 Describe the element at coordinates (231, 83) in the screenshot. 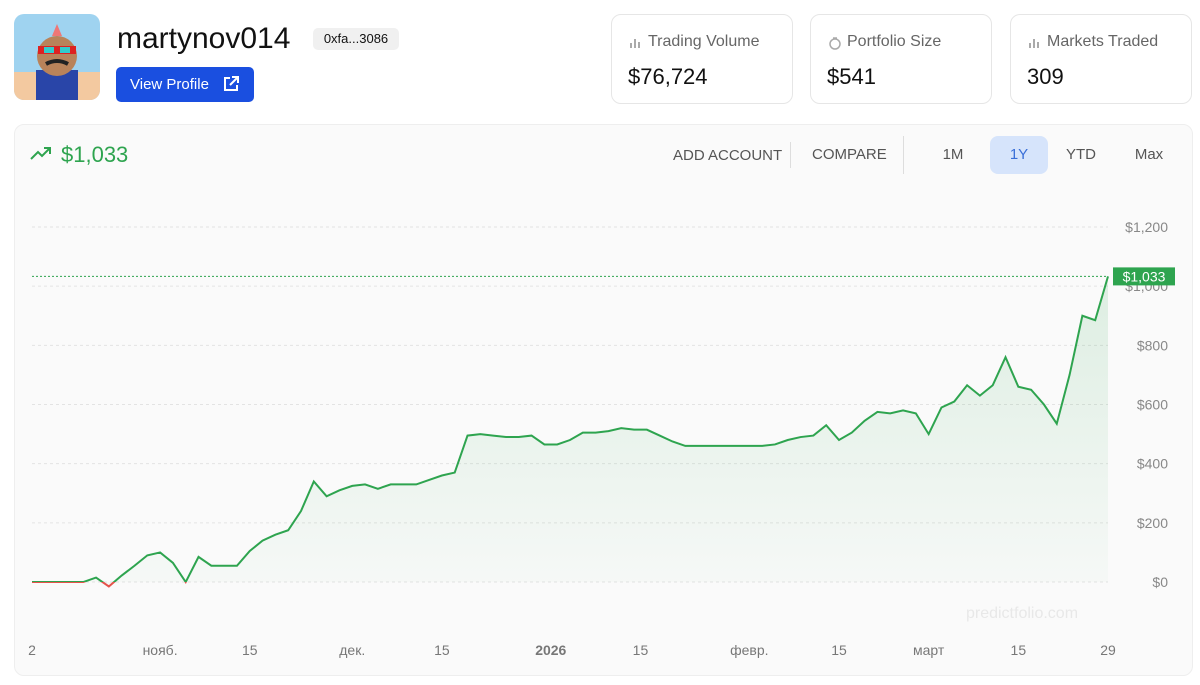

I see `external-icon` at that location.